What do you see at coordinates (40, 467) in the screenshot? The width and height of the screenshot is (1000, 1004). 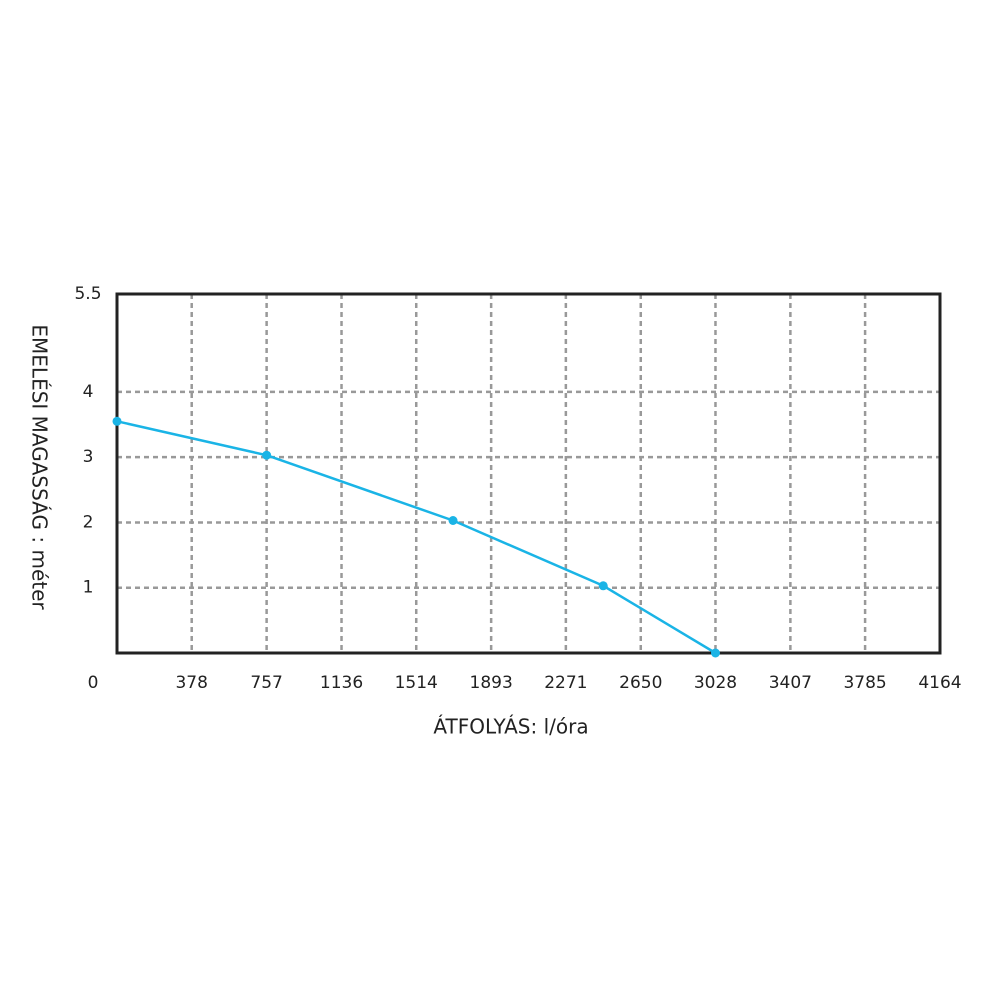 I see `y-axis-title: EMELÉSI MAGASSÁG : méter` at bounding box center [40, 467].